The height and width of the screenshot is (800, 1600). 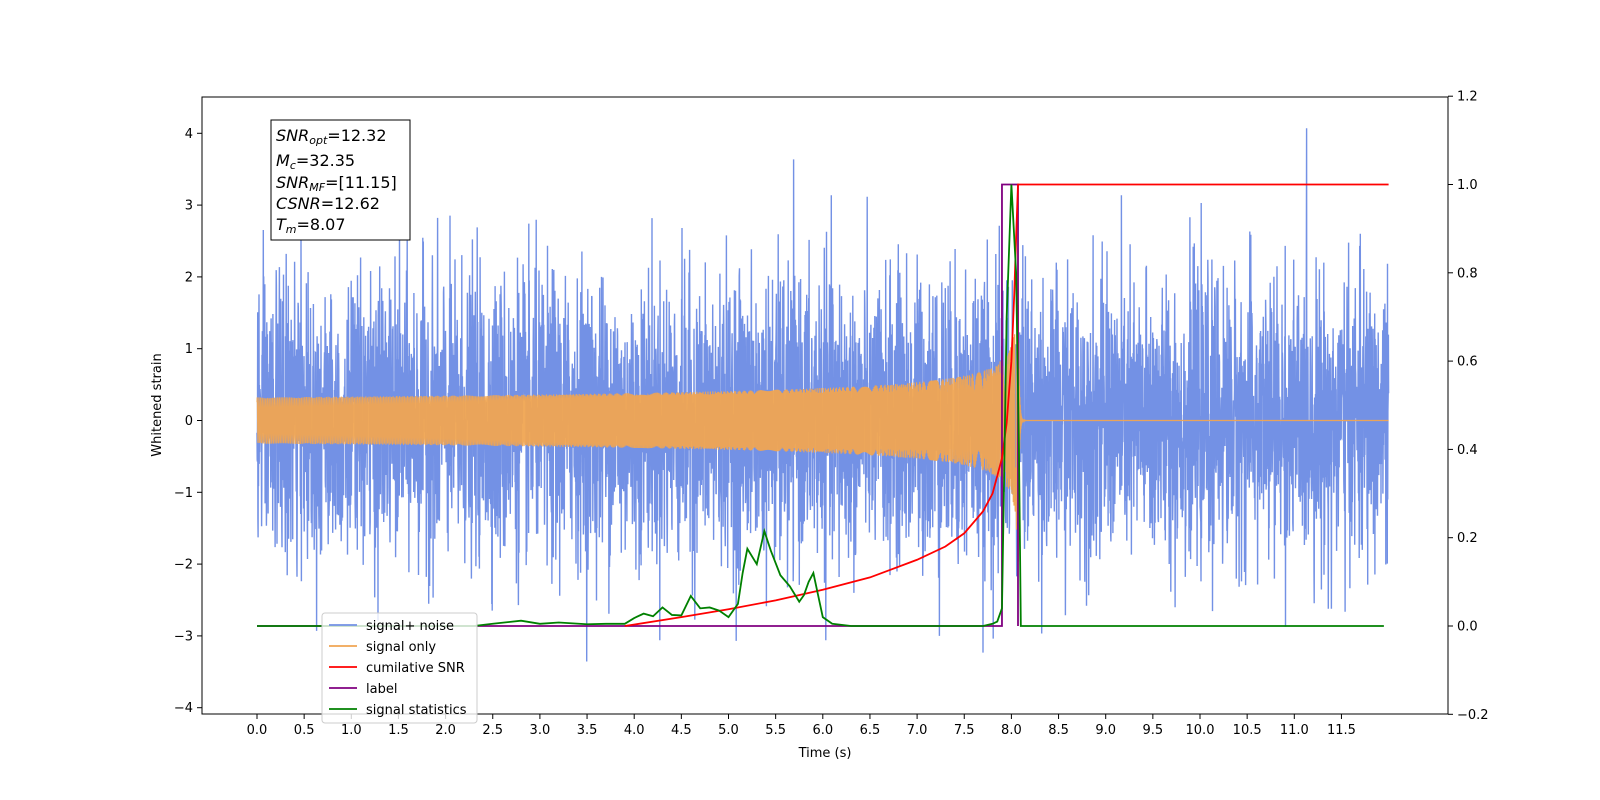 What do you see at coordinates (183, 636) in the screenshot?
I see `y-left-tick-label: −3` at bounding box center [183, 636].